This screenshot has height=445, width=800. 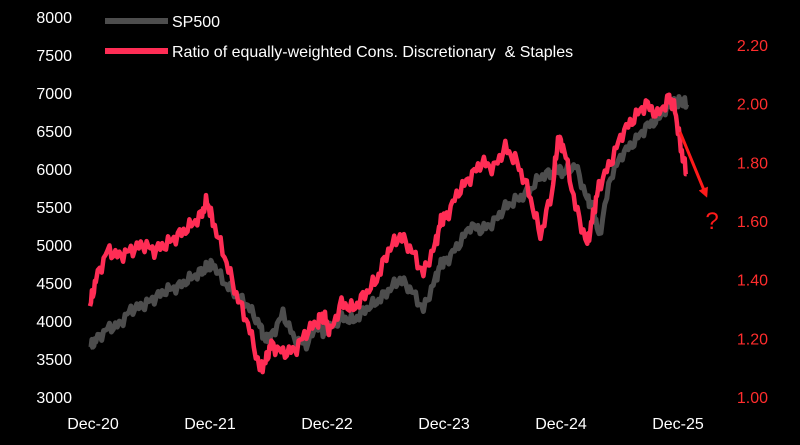 What do you see at coordinates (711, 221) in the screenshot?
I see `annotation-question-mark: ?` at bounding box center [711, 221].